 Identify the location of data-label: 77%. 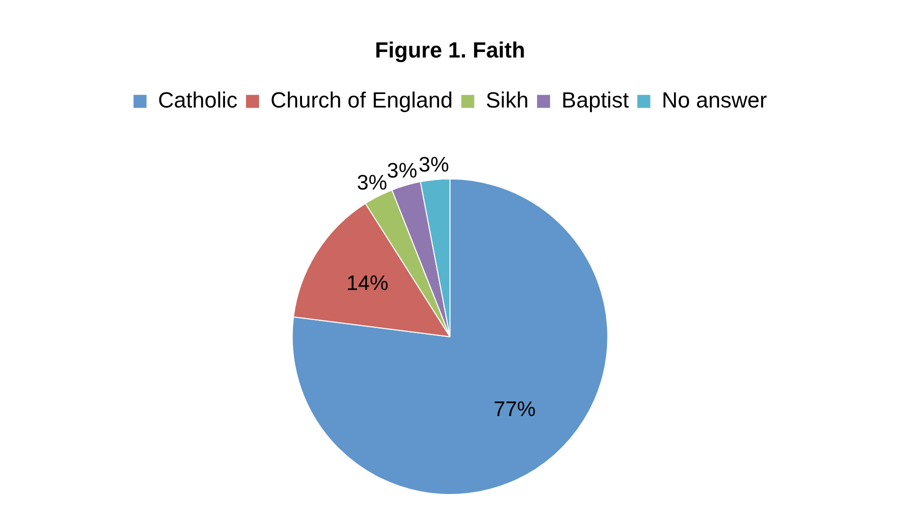
(515, 409).